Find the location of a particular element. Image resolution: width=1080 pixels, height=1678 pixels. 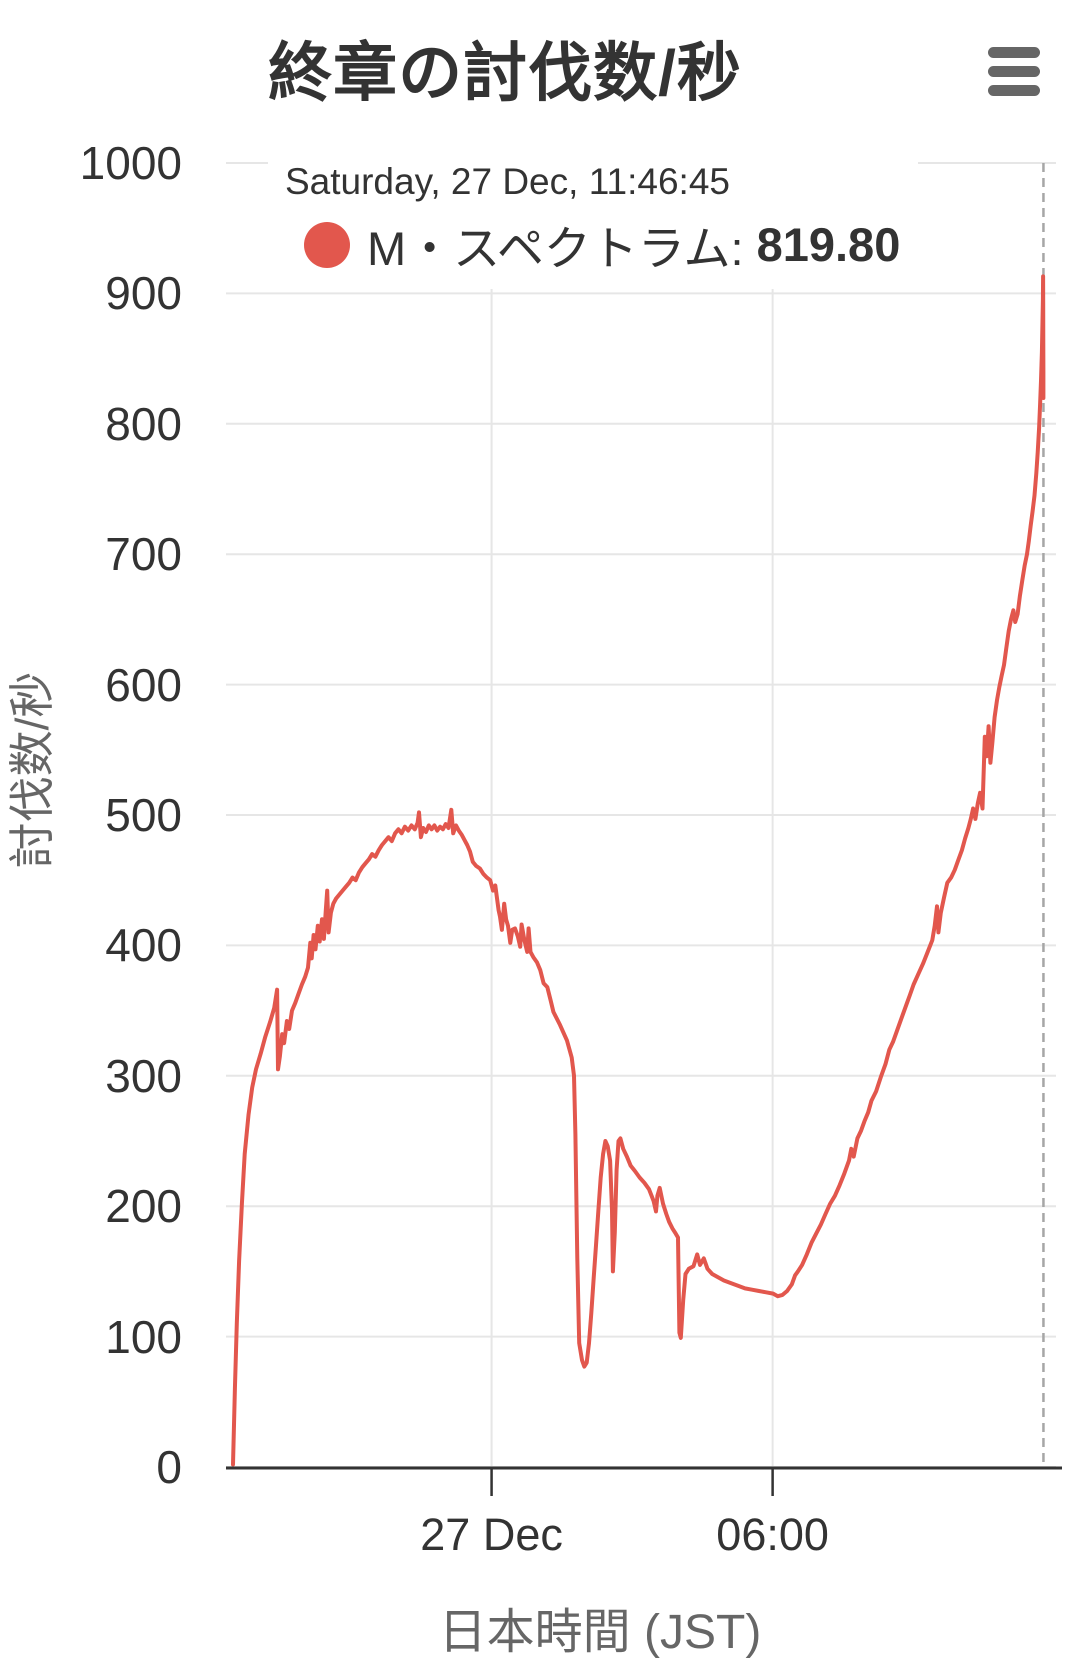

tooltip-series-row: M・スペクトラム: 819.80 is located at coordinates (602, 244).